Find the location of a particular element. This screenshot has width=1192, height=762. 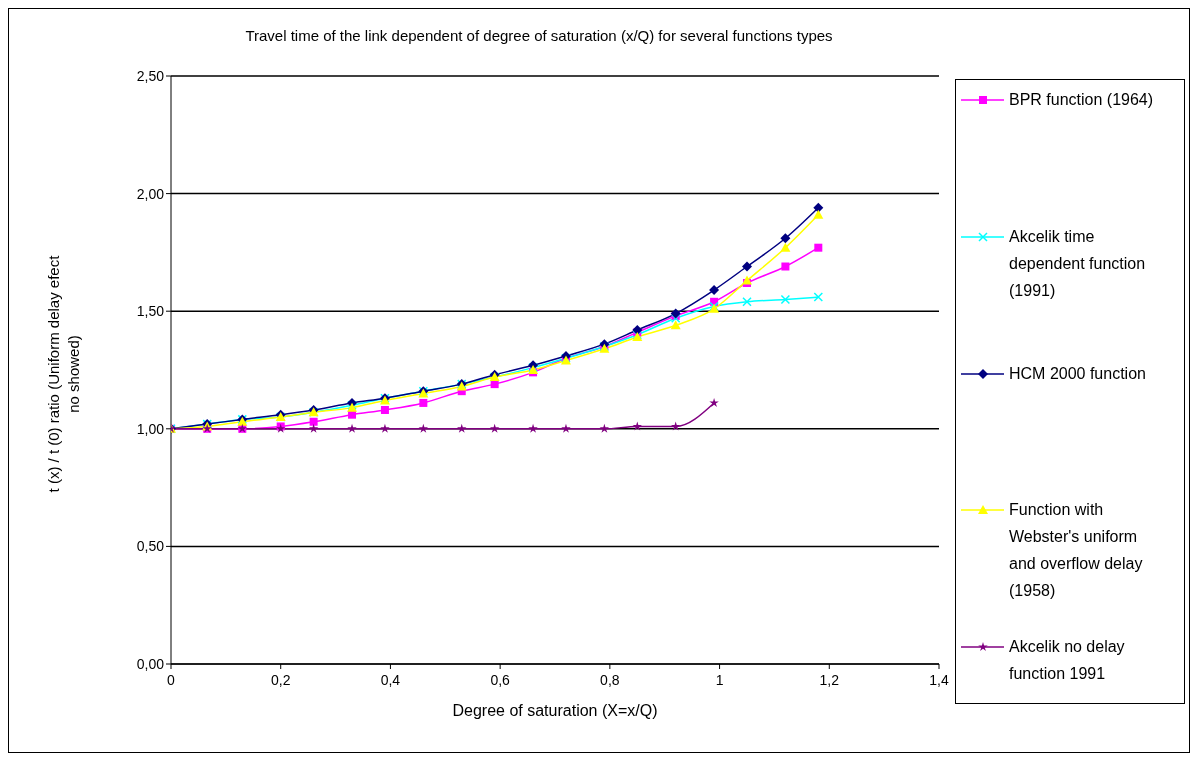

chart-title: Travel time of the link dependent of degree of saturation (x/Q) for several functions types is located at coordinates (539, 35).